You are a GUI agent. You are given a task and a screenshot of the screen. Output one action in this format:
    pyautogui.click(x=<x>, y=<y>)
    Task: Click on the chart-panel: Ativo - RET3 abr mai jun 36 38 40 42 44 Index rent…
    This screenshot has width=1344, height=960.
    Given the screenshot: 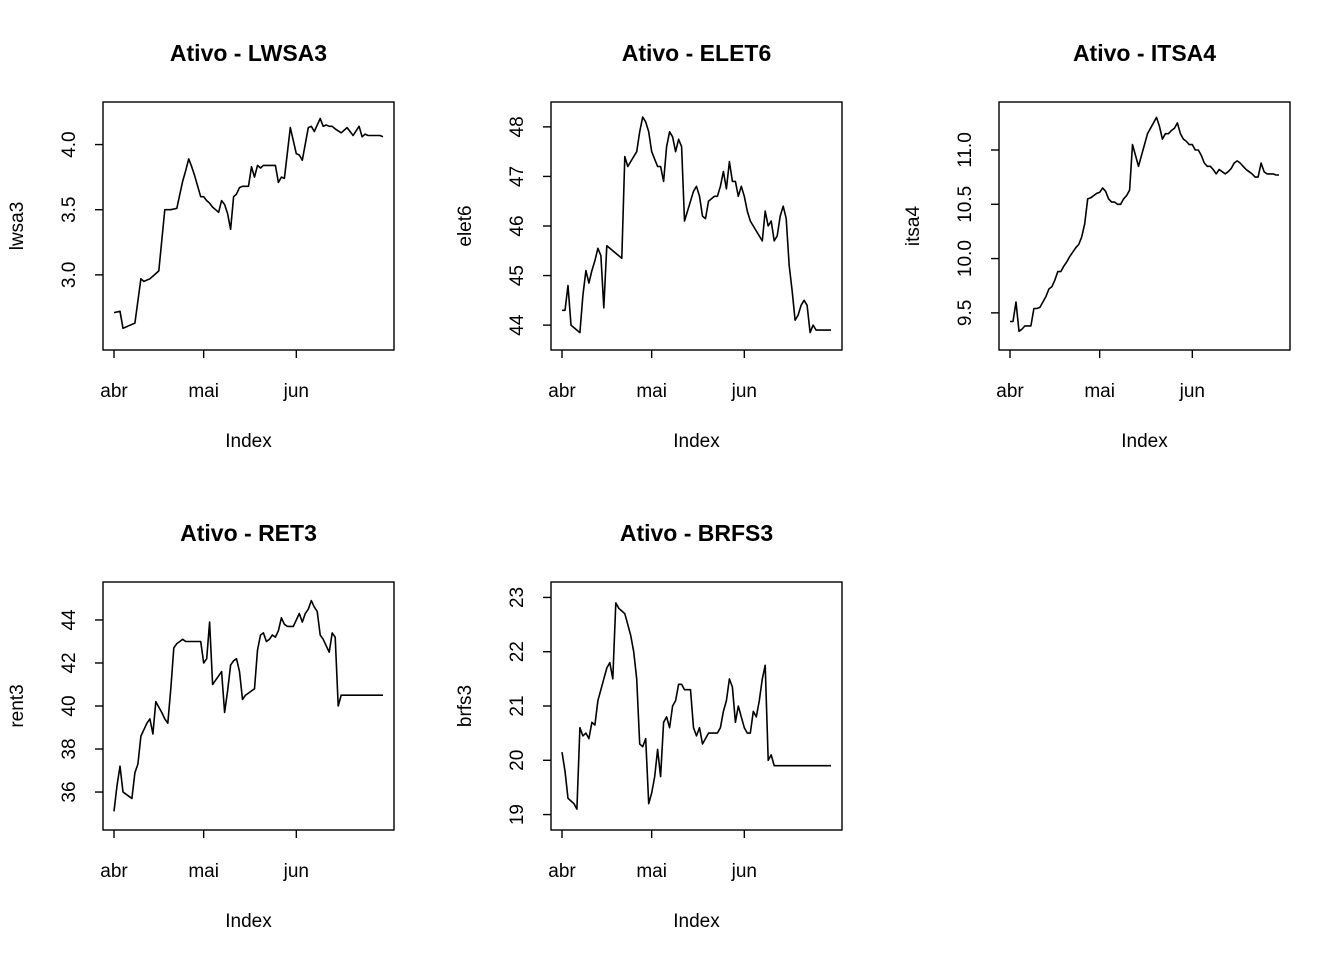 What is the action you would take?
    pyautogui.click(x=201, y=726)
    